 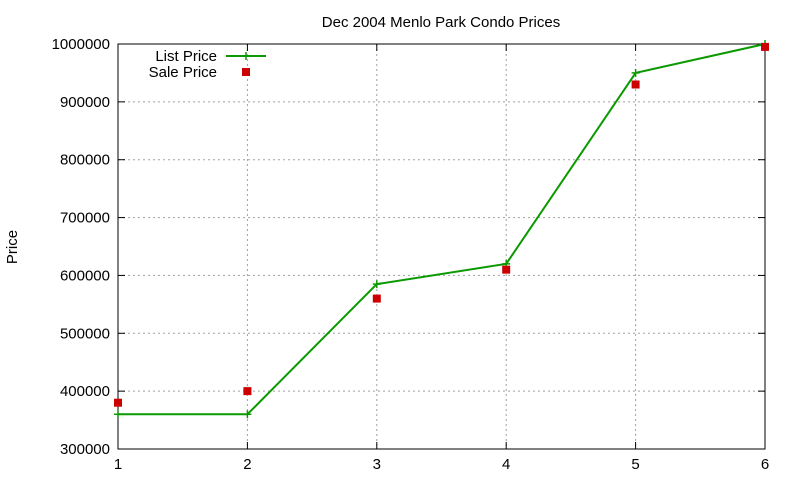 What do you see at coordinates (635, 464) in the screenshot?
I see `x-tick-label: 5` at bounding box center [635, 464].